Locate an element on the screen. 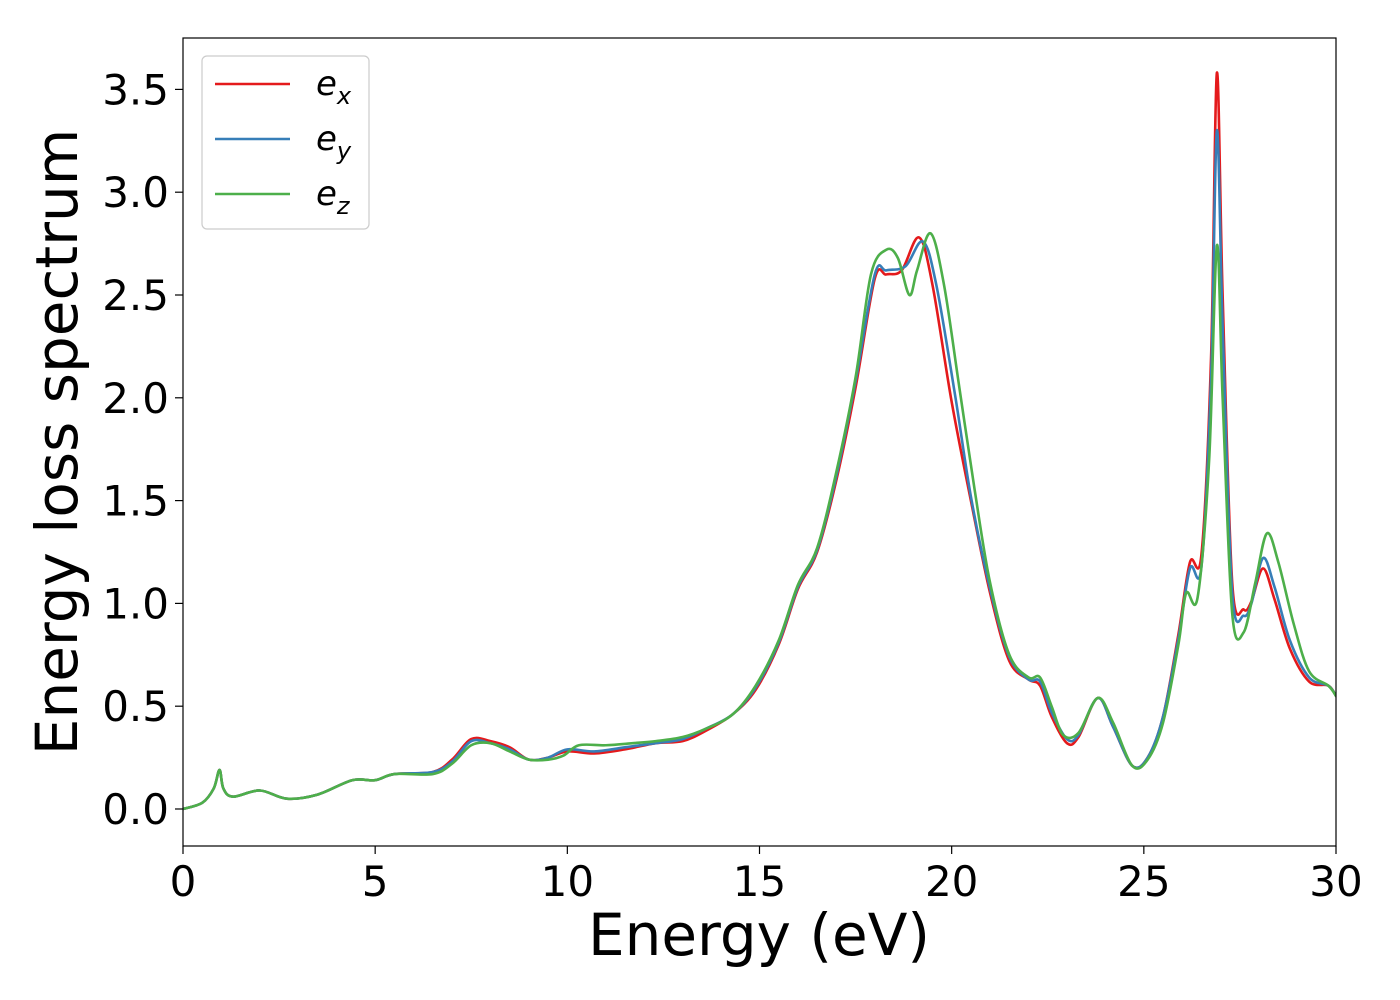 This screenshot has height=1000, width=1400. y-tick-label: 0.0 is located at coordinates (135, 809).